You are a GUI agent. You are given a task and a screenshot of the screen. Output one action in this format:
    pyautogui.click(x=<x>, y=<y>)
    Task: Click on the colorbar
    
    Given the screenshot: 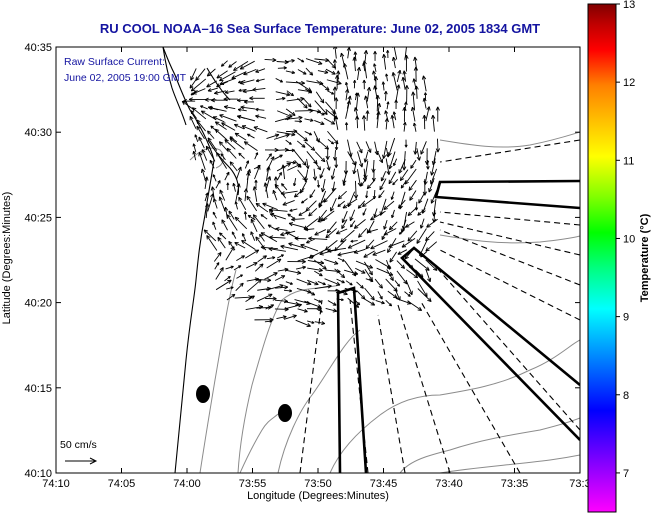 What is the action you would take?
    pyautogui.click(x=602, y=258)
    